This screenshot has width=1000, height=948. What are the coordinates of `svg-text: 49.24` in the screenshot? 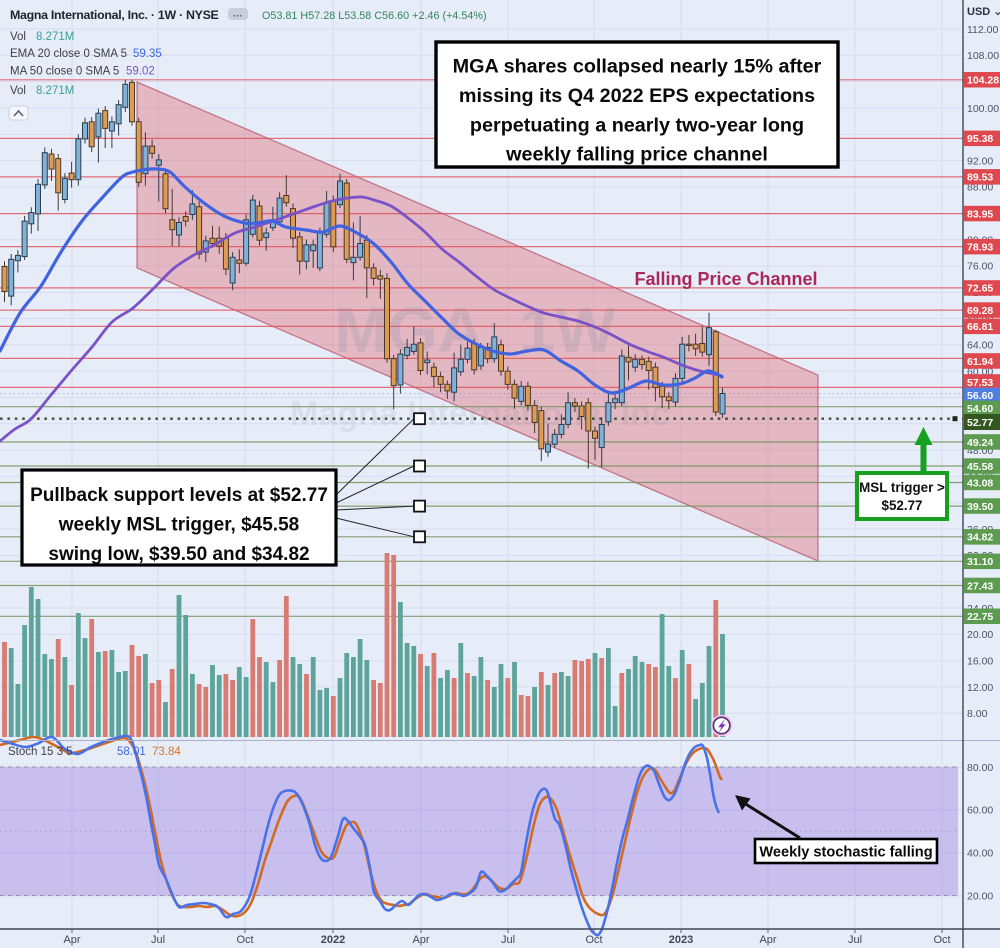 It's located at (980, 443).